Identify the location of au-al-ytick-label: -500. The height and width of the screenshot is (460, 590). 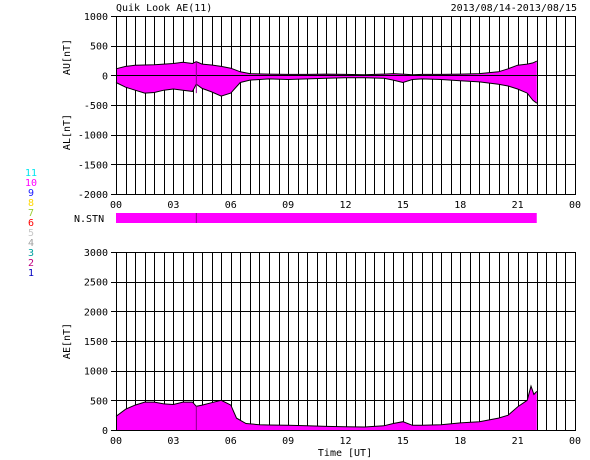
(96, 106).